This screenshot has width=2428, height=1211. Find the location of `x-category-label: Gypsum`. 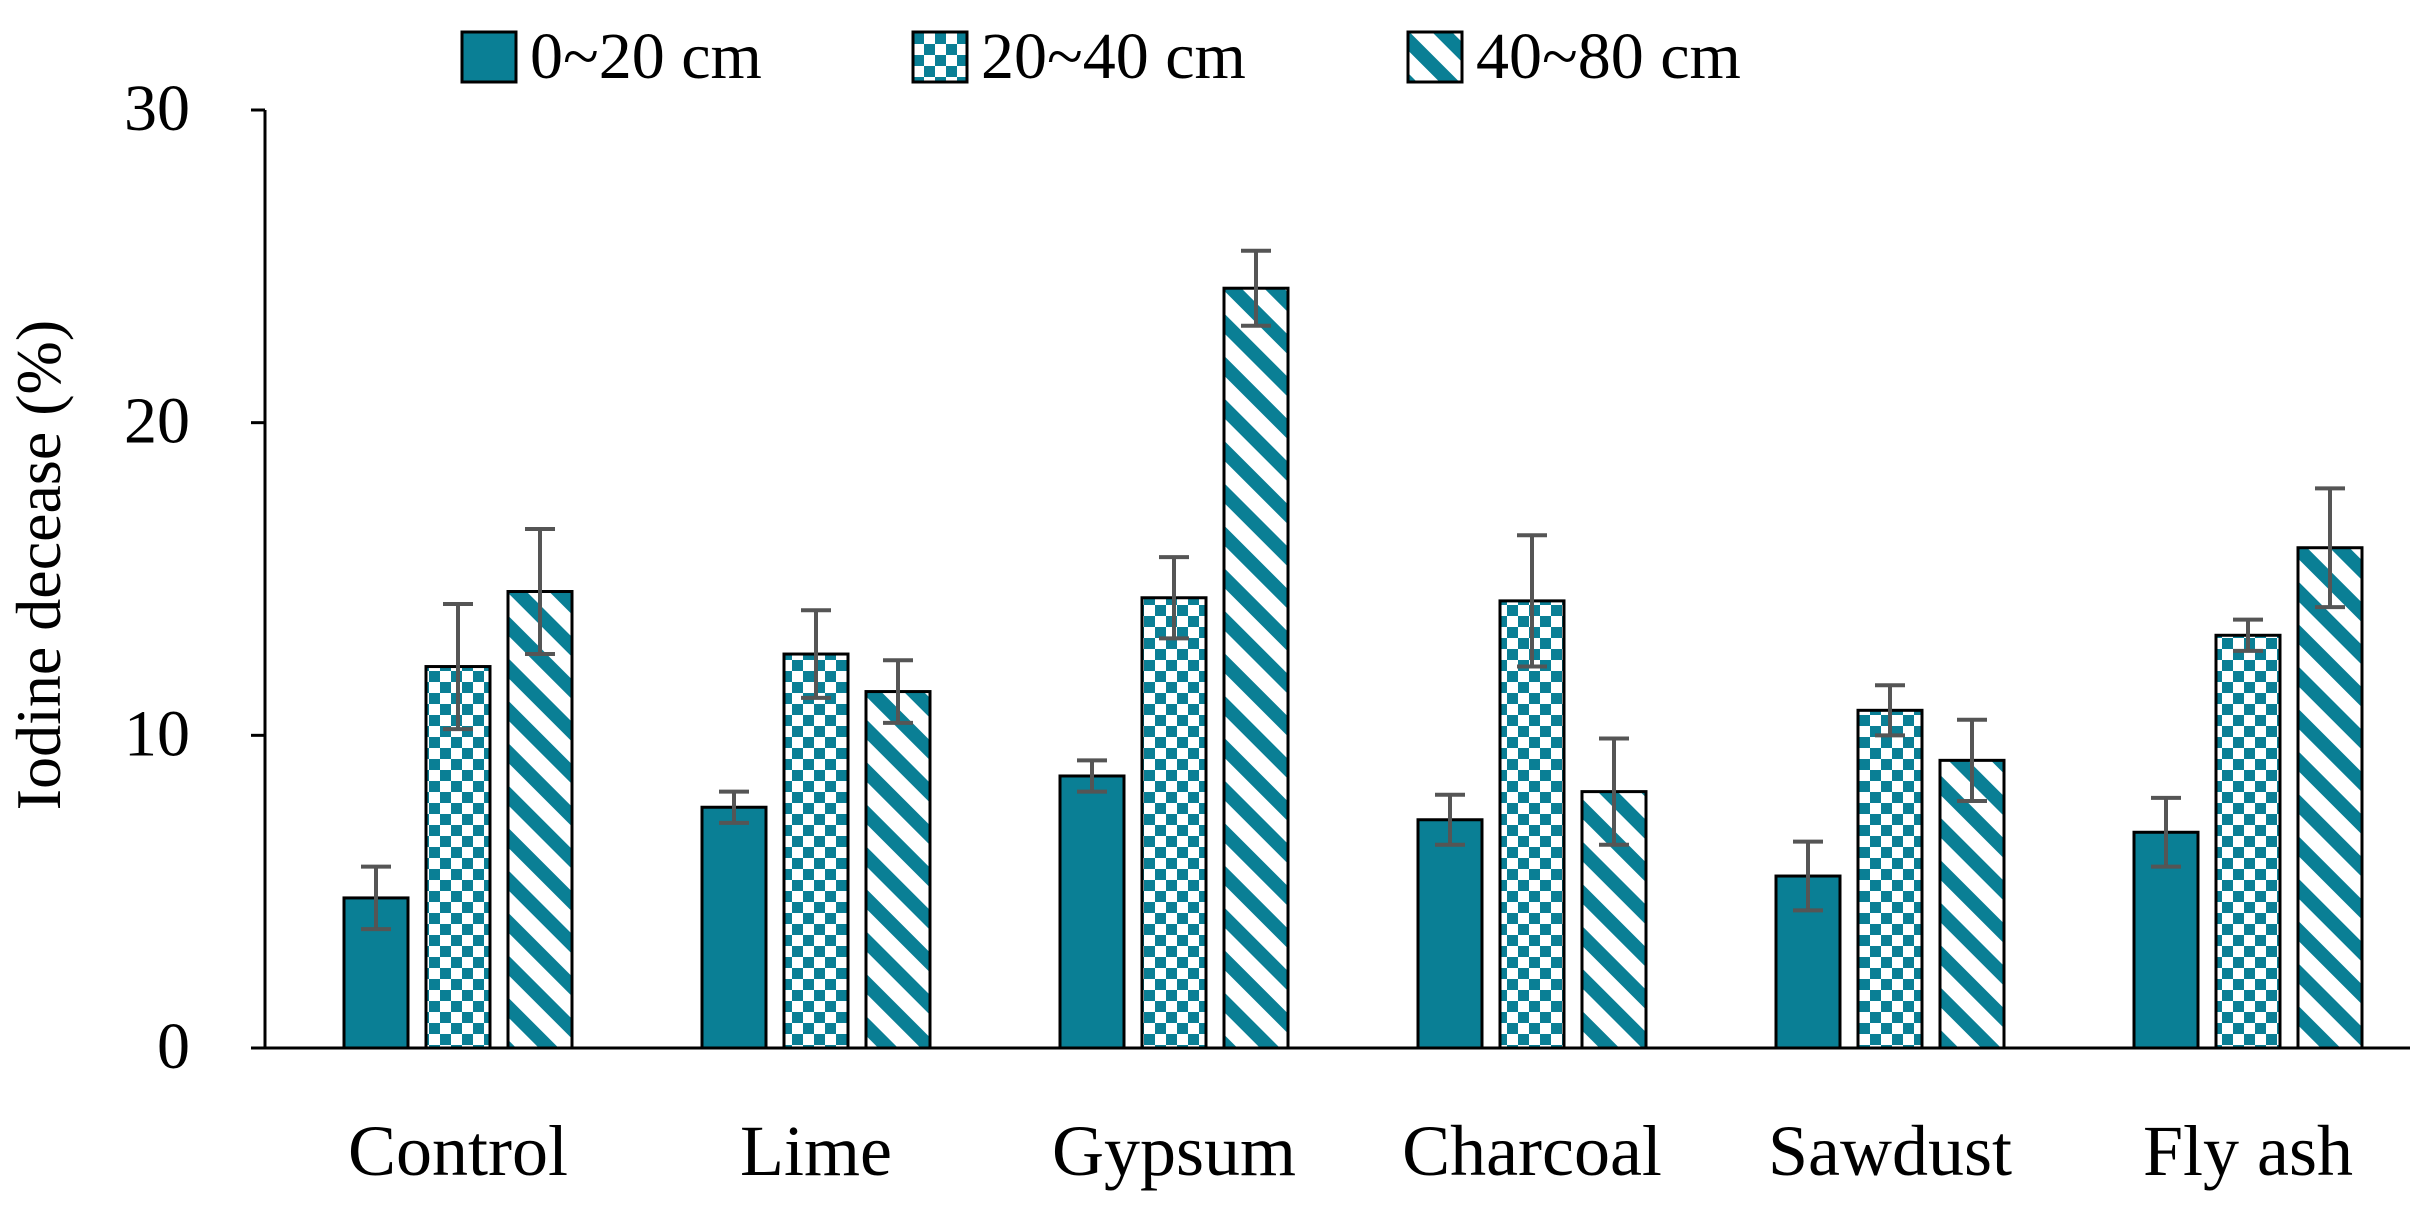

x-category-label: Gypsum is located at coordinates (1174, 1151).